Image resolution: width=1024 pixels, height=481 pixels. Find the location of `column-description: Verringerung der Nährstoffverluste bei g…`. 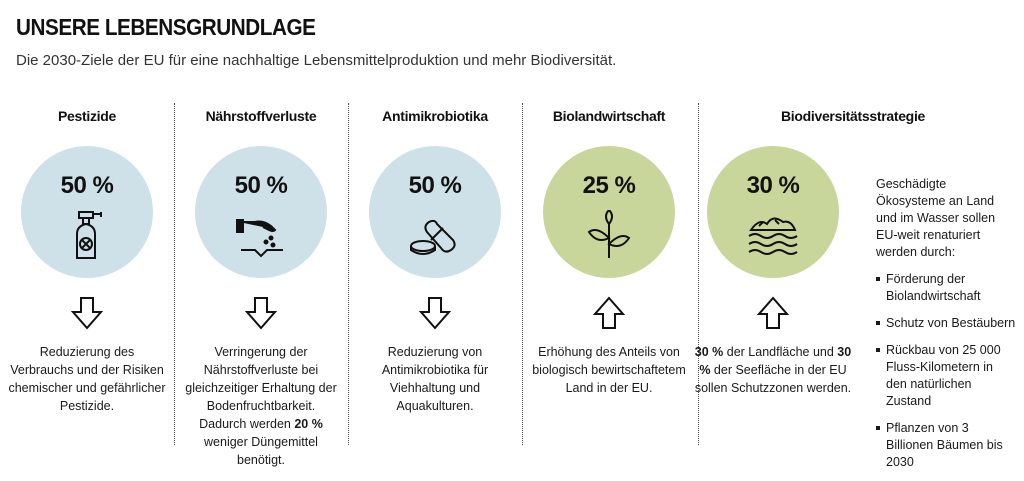

column-description: Verringerung der Nährstoffverluste bei g… is located at coordinates (261, 406).